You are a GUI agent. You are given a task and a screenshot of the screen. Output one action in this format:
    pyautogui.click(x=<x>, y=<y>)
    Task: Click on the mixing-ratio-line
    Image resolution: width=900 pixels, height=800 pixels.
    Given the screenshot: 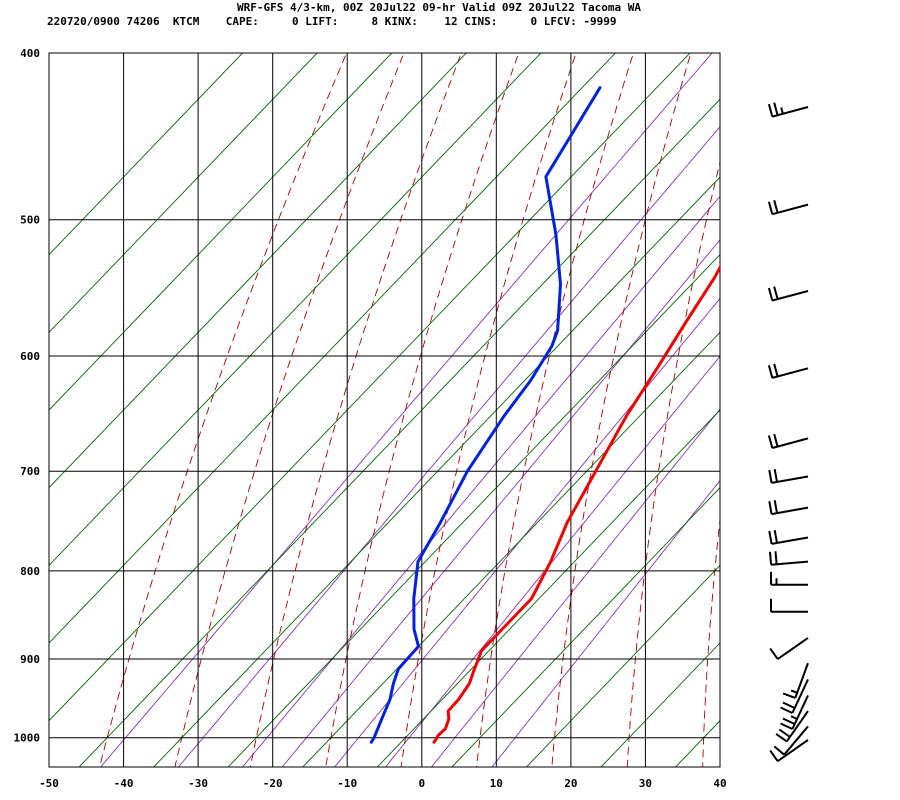 What is the action you would take?
    pyautogui.click(x=605, y=623)
    